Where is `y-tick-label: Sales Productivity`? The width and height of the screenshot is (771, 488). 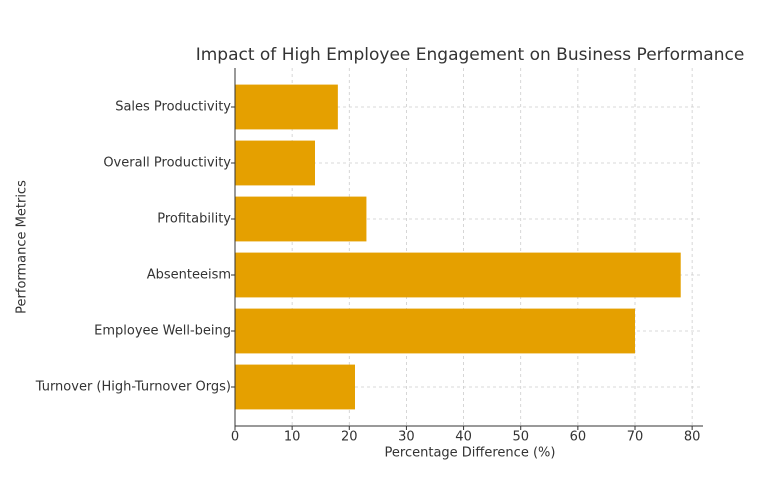
y-tick-label: Sales Productivity is located at coordinates (173, 107).